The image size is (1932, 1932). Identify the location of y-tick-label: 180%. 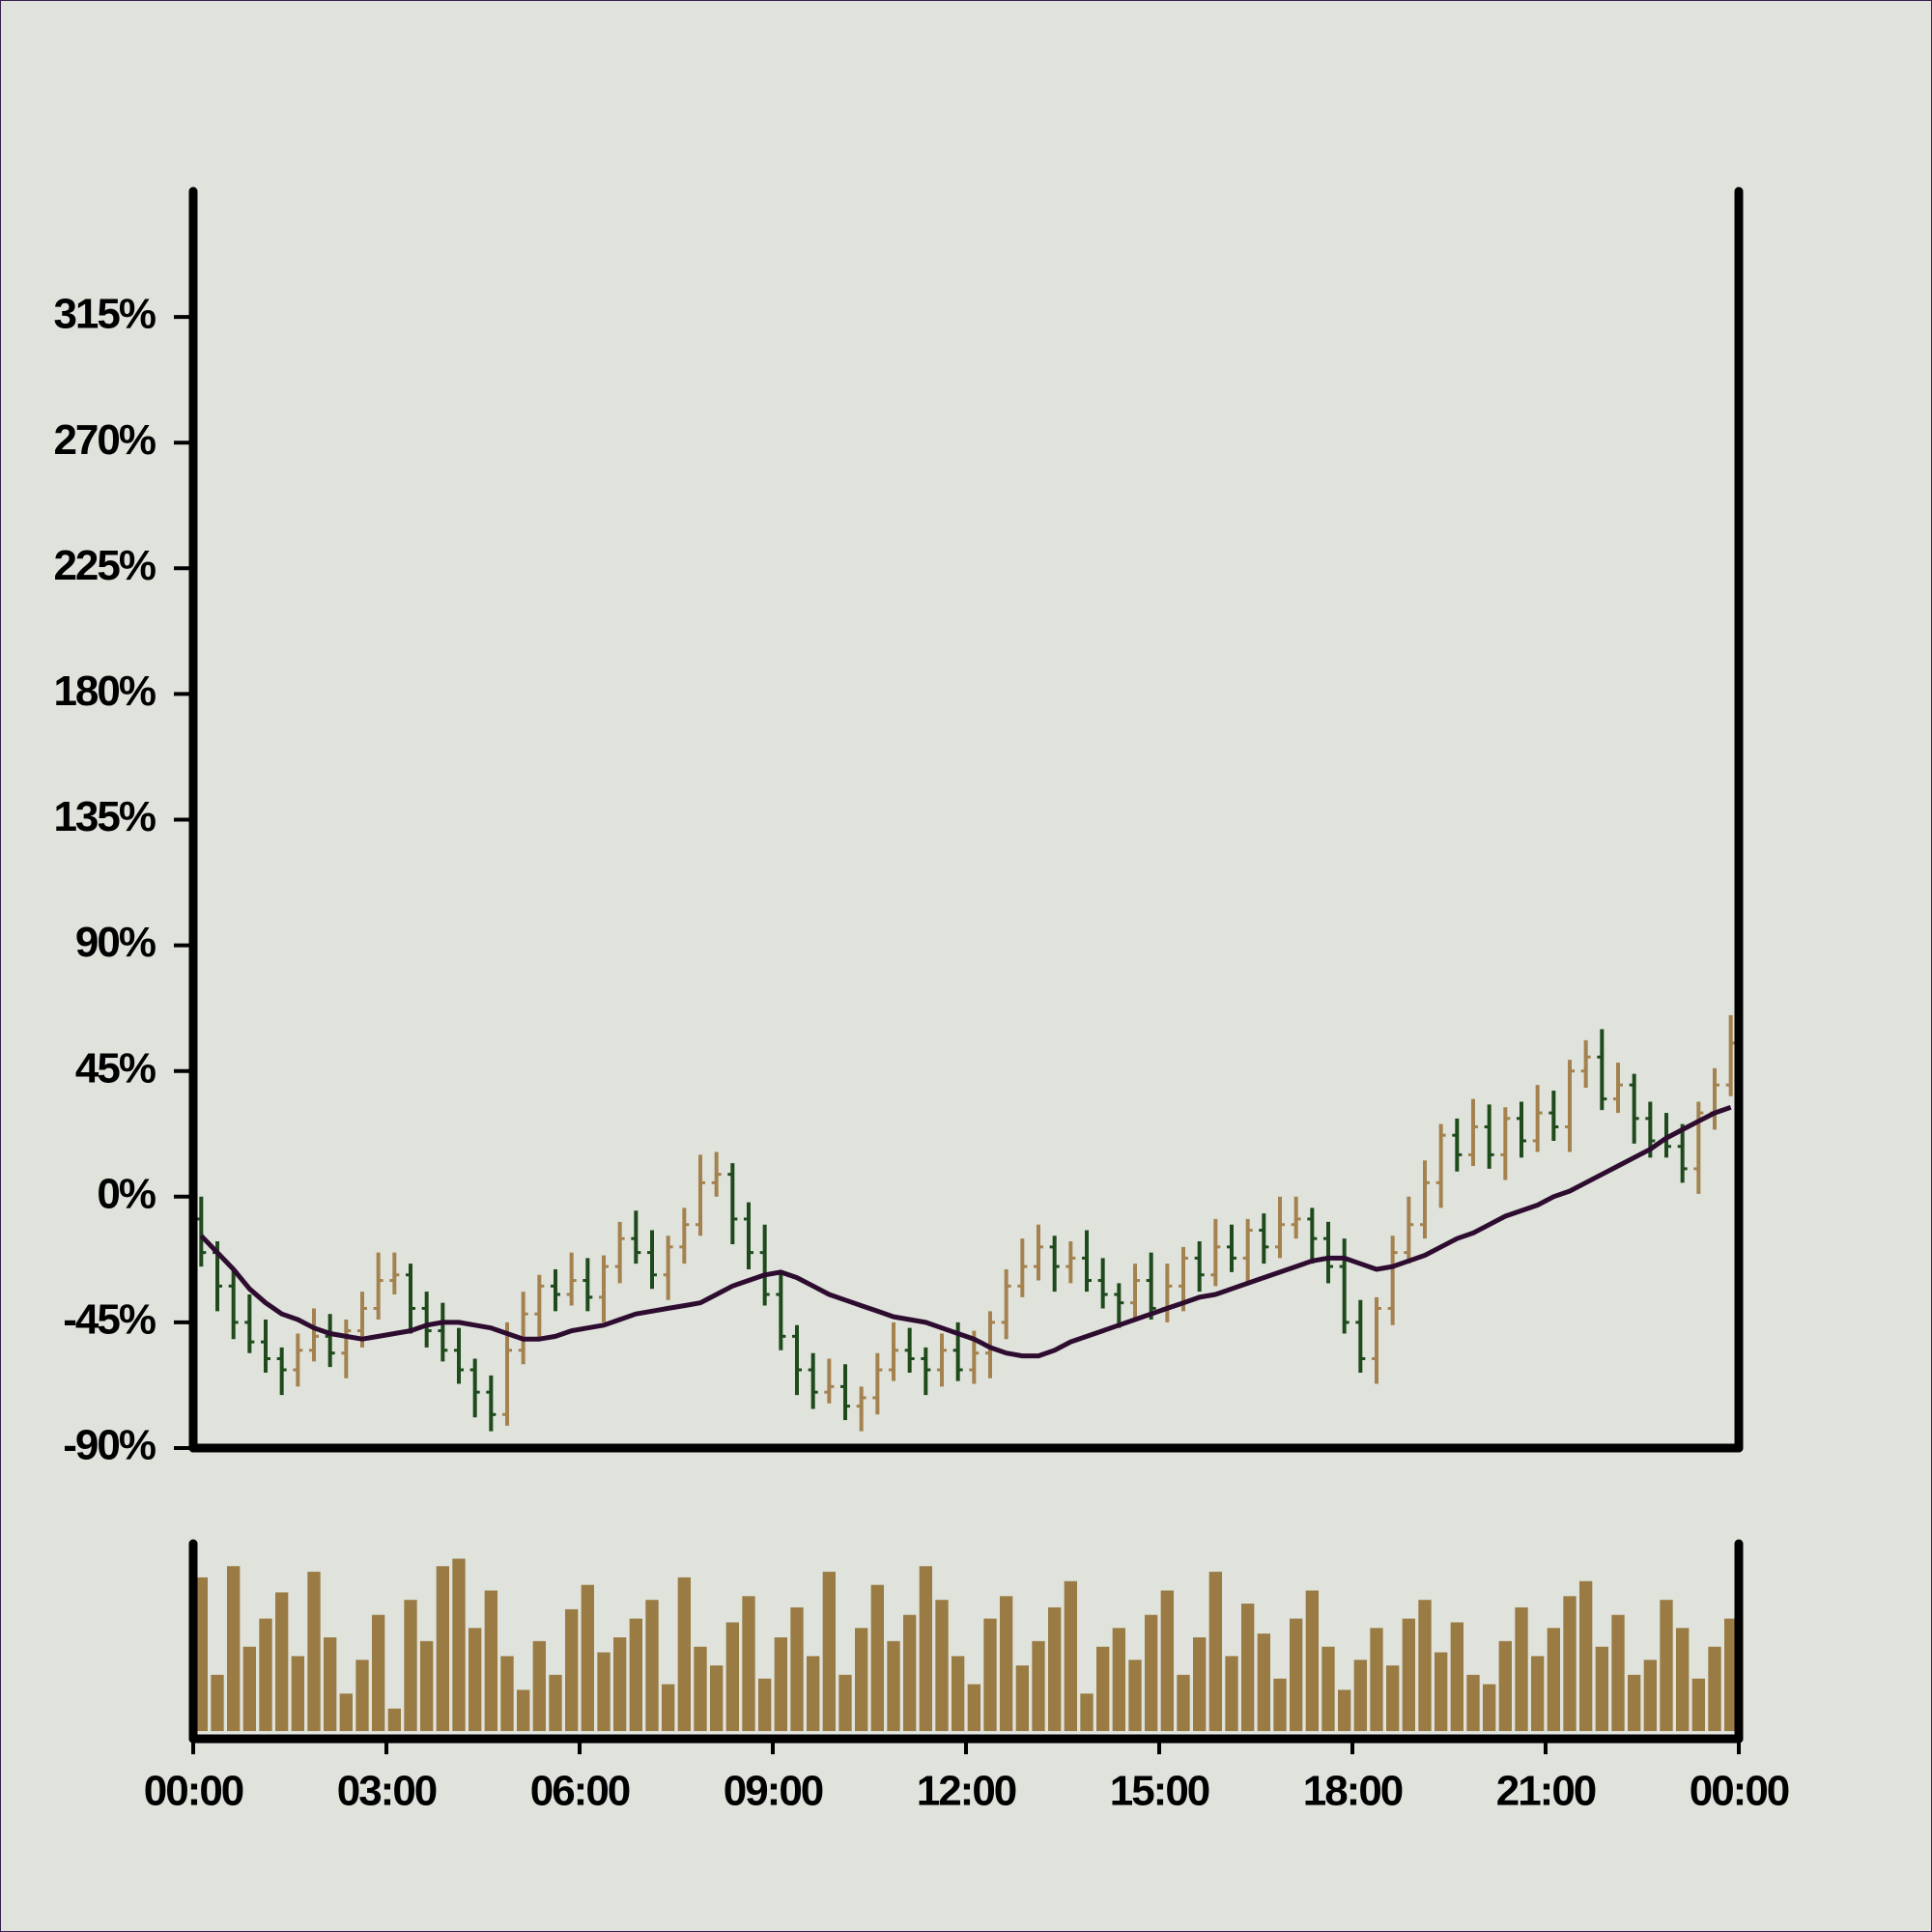
(104, 691).